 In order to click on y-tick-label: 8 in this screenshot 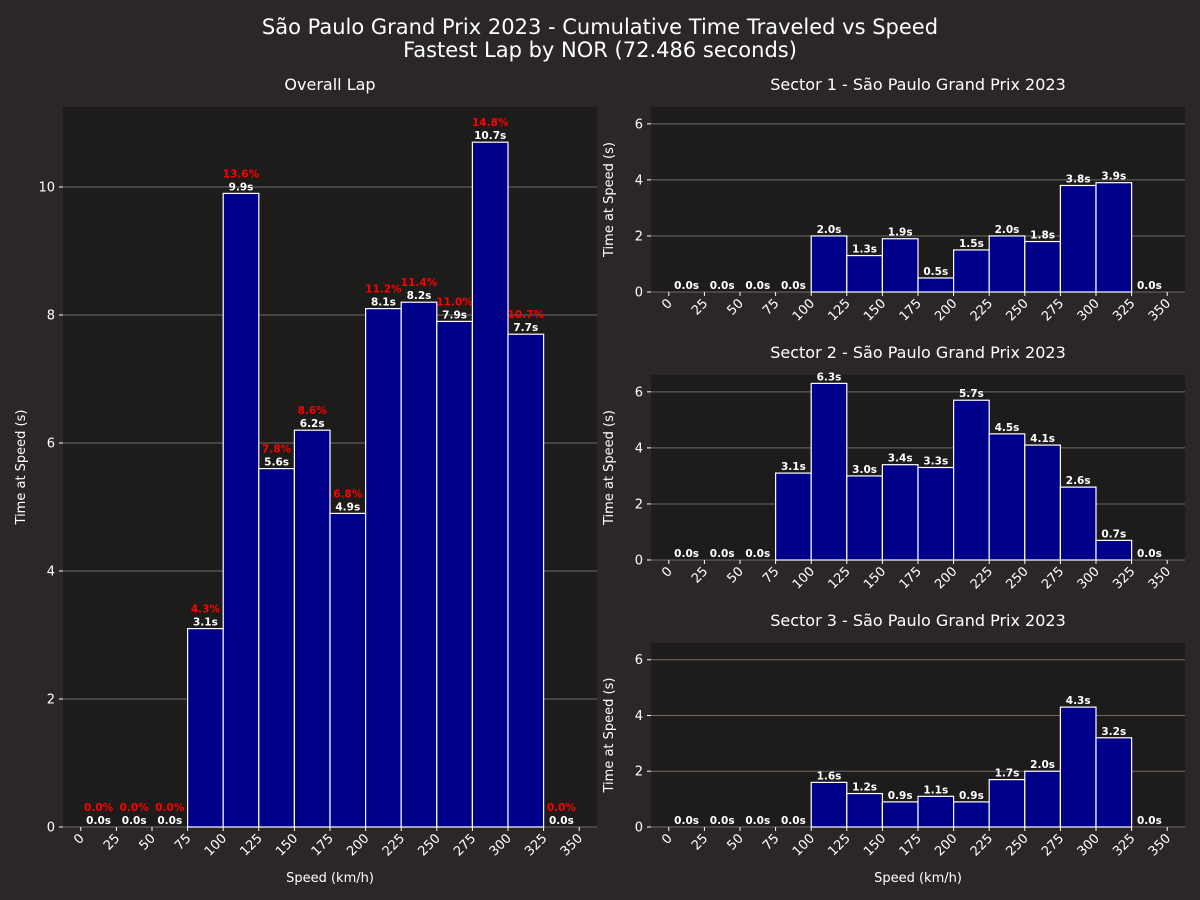, I will do `click(51, 316)`.